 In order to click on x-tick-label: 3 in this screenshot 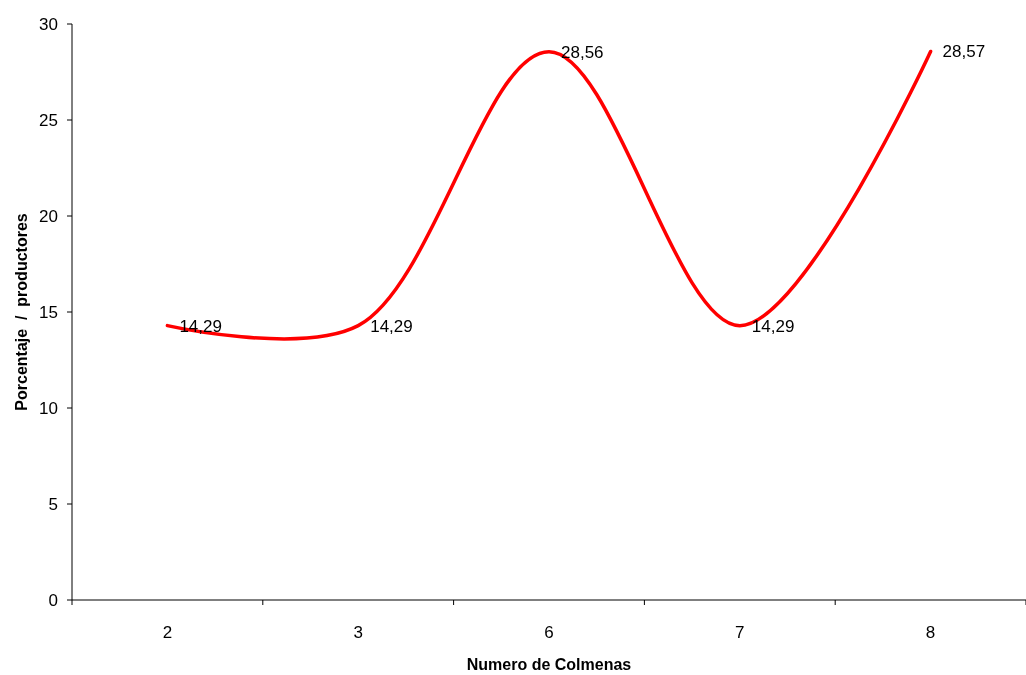, I will do `click(358, 632)`.